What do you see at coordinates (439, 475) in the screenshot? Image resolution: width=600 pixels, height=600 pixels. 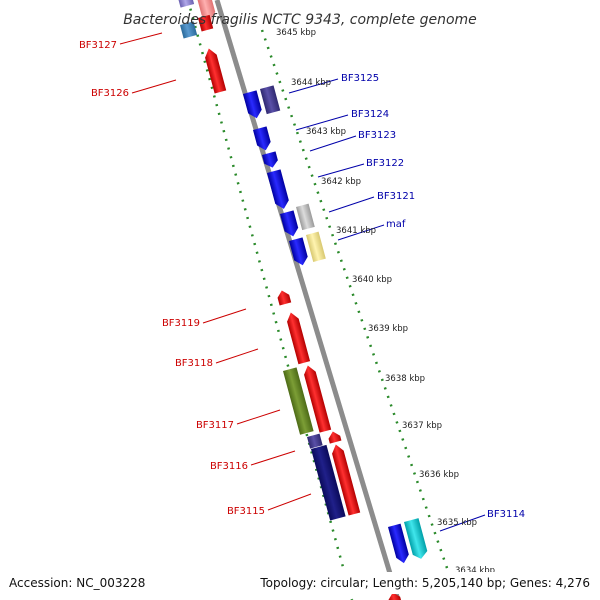 I see `kbp-label: 3636 kbp` at bounding box center [439, 475].